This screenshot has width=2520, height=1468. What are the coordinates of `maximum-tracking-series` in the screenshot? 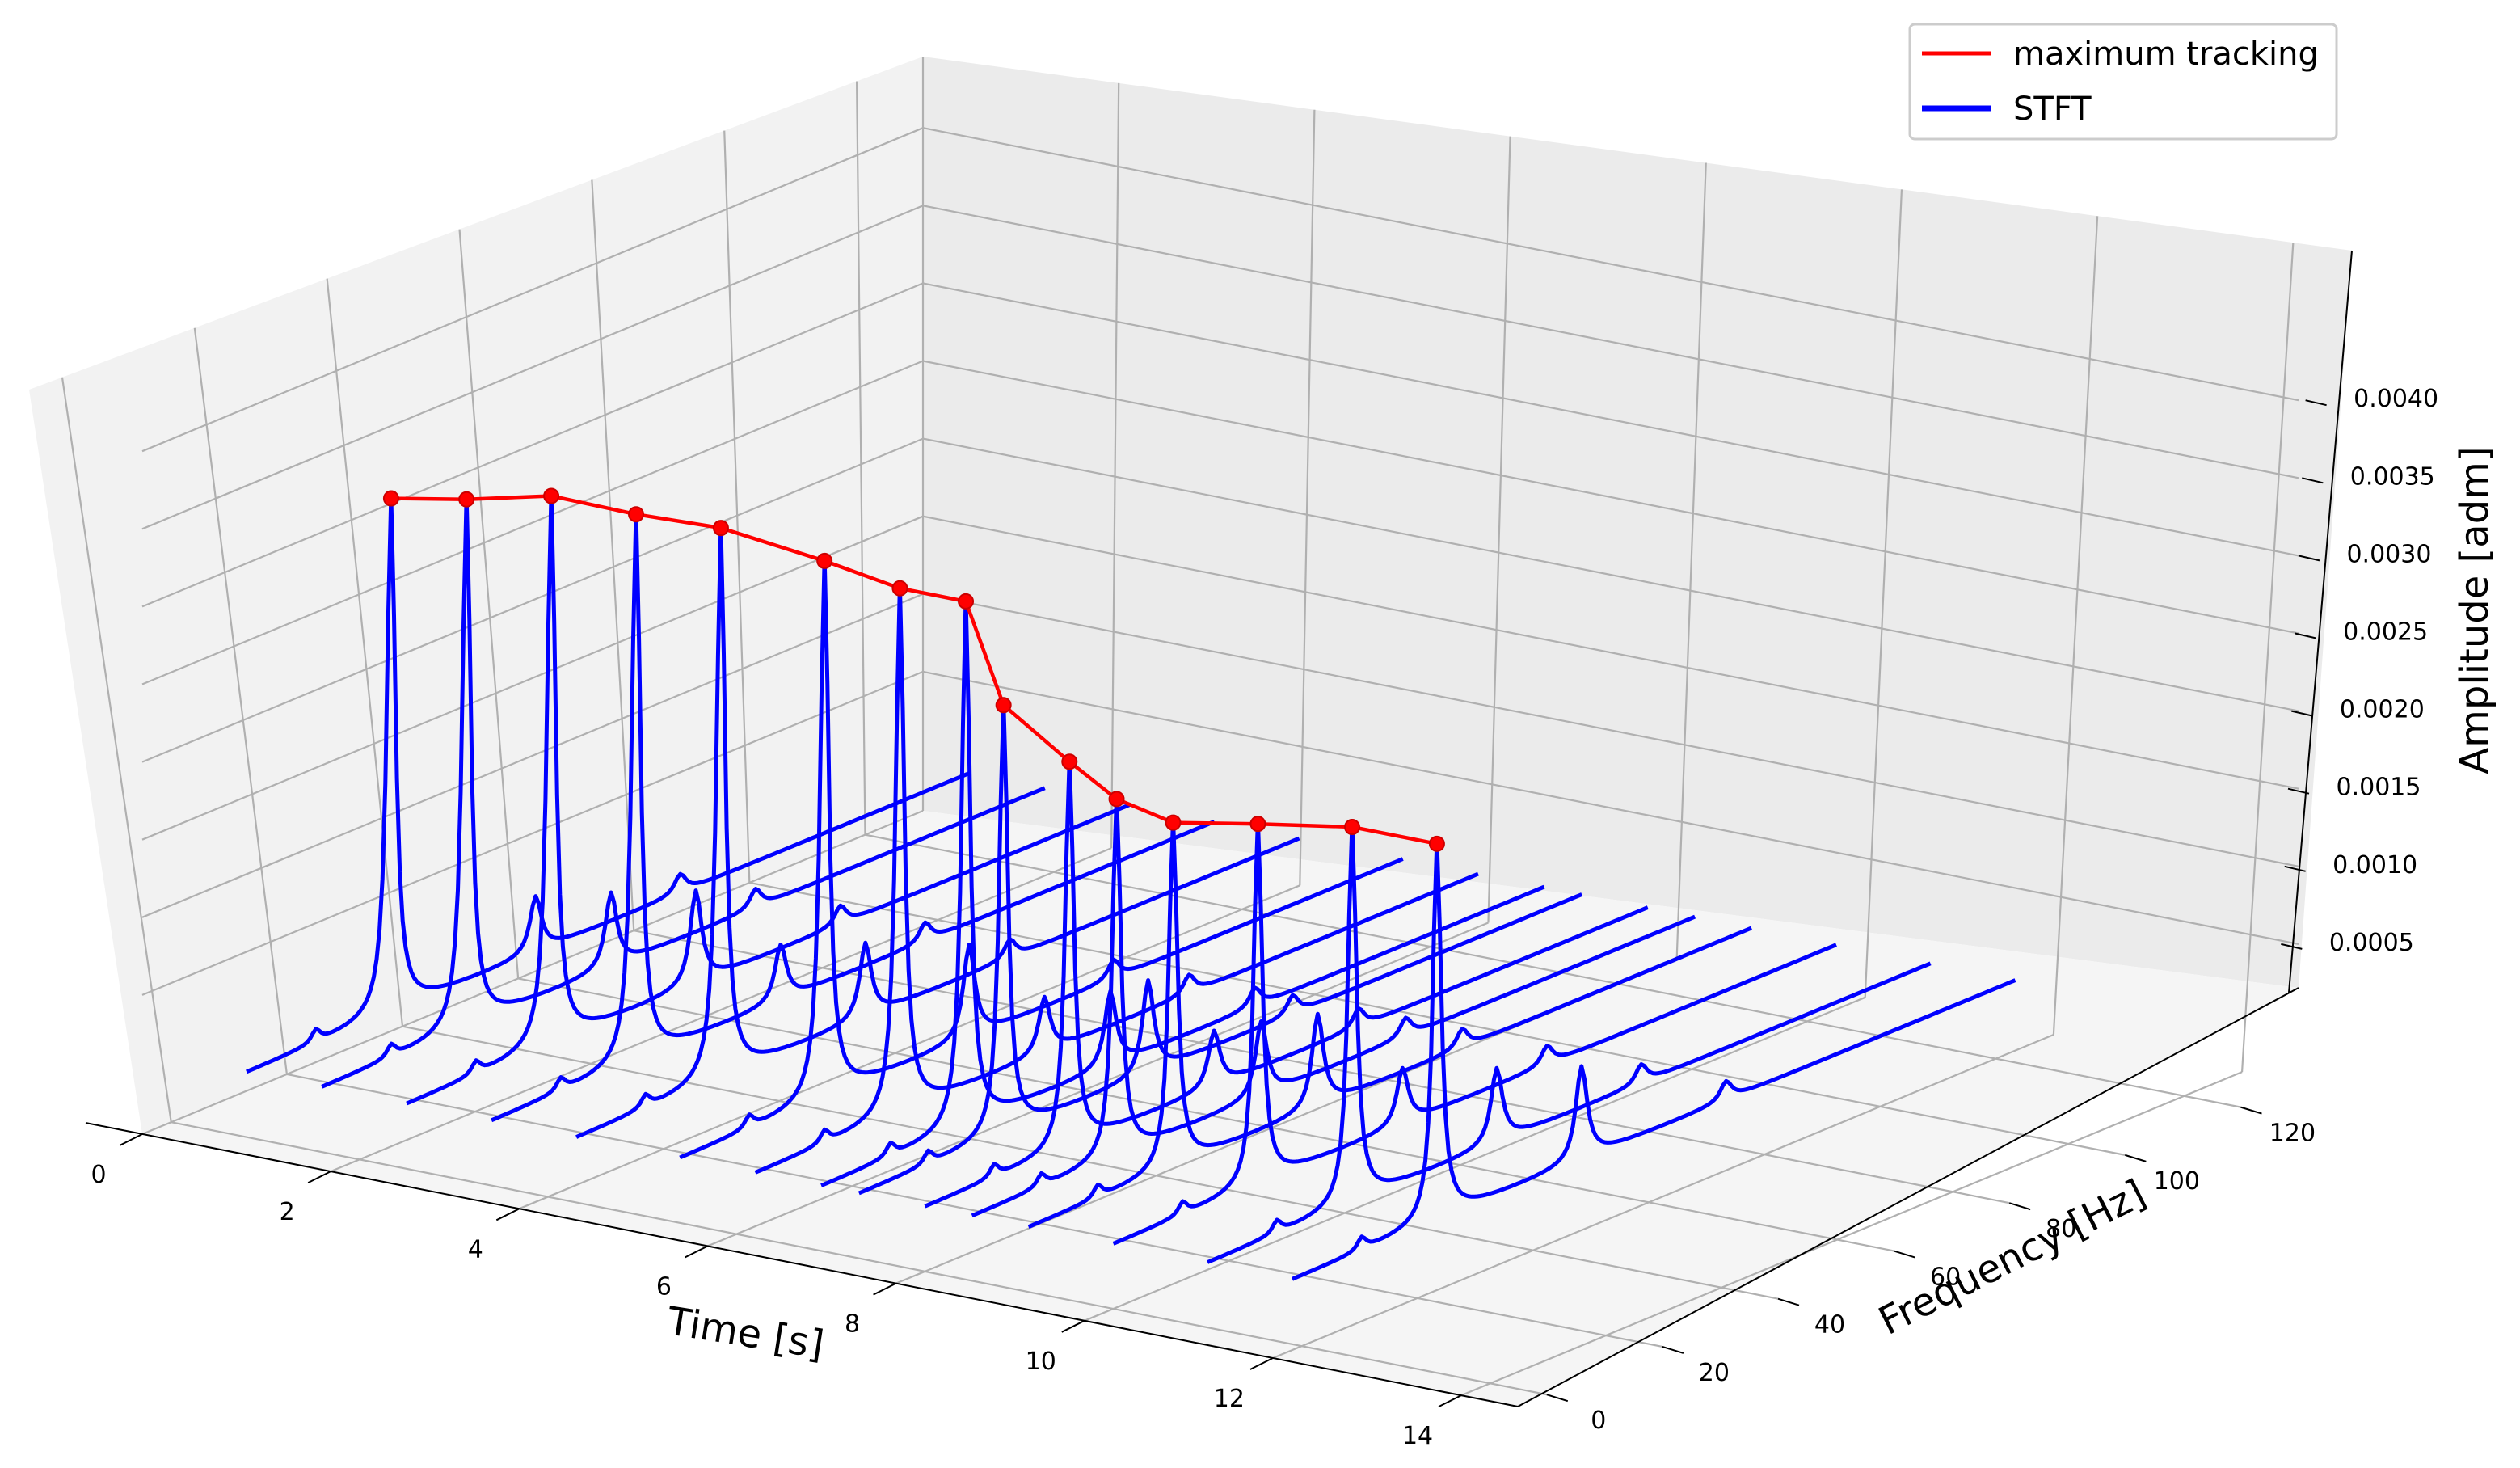 It's located at (913, 669).